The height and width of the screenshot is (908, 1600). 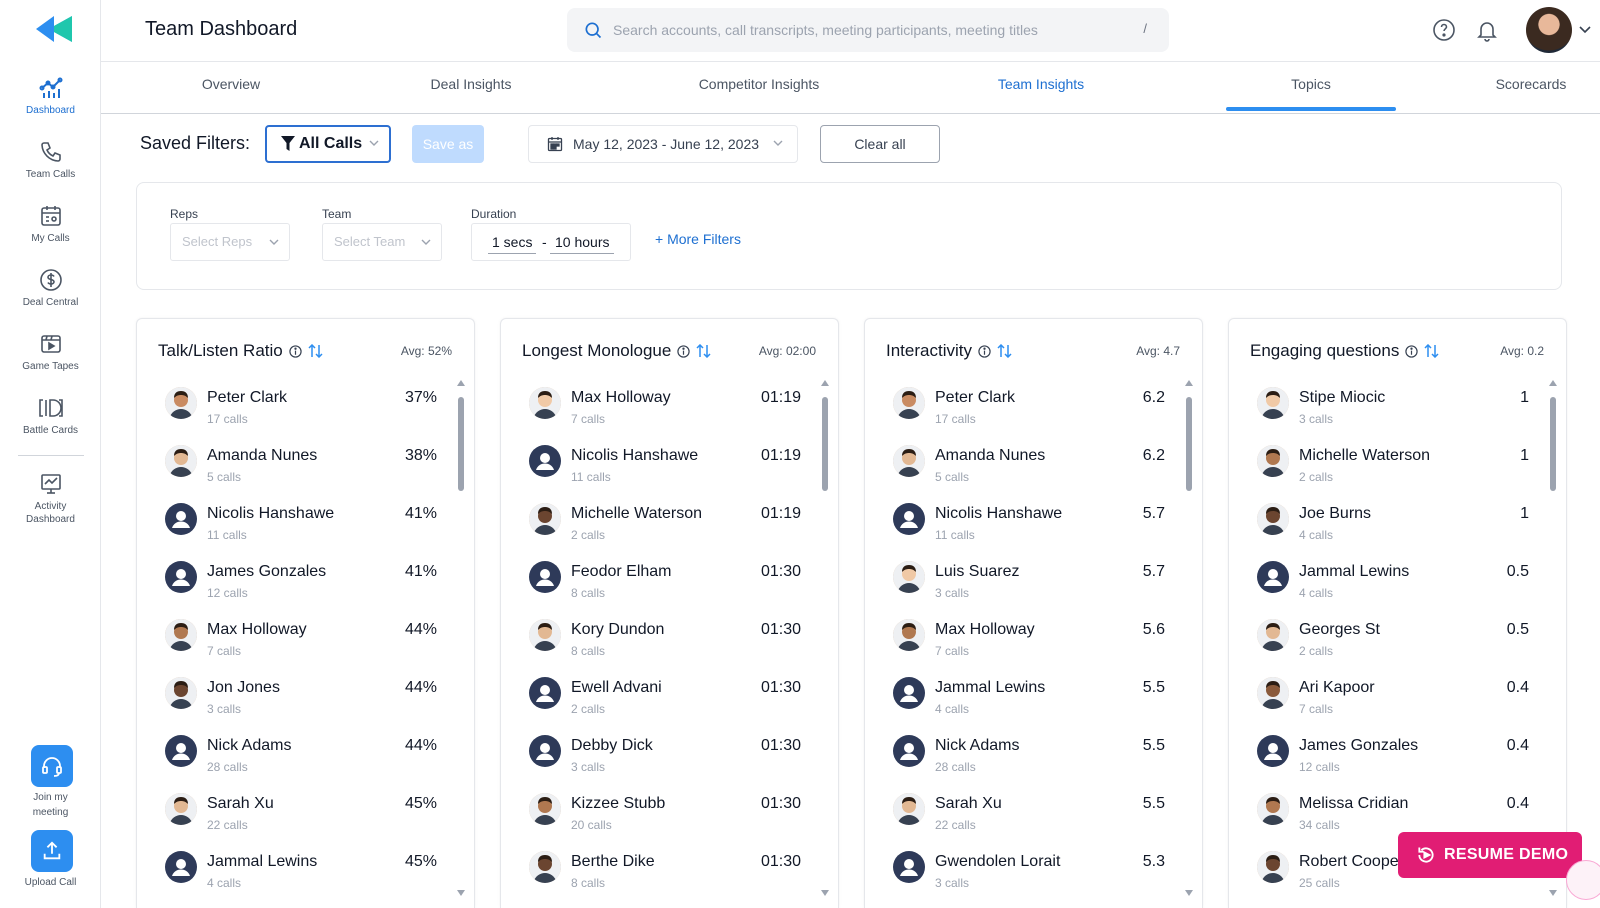 I want to click on rep-row: Michelle Waterson 2 calls 1, so click(x=1393, y=468).